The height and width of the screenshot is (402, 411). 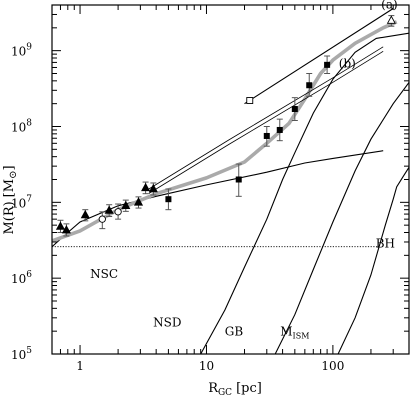 I want to click on x-tick-label-2: 100, so click(x=332, y=366).